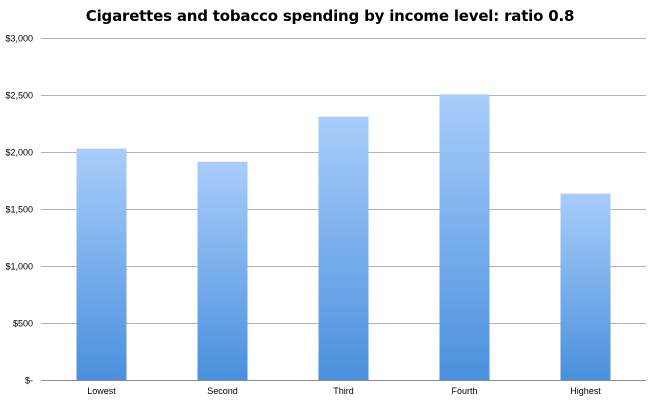  Describe the element at coordinates (464, 237) in the screenshot. I see `bar-fourth` at that location.